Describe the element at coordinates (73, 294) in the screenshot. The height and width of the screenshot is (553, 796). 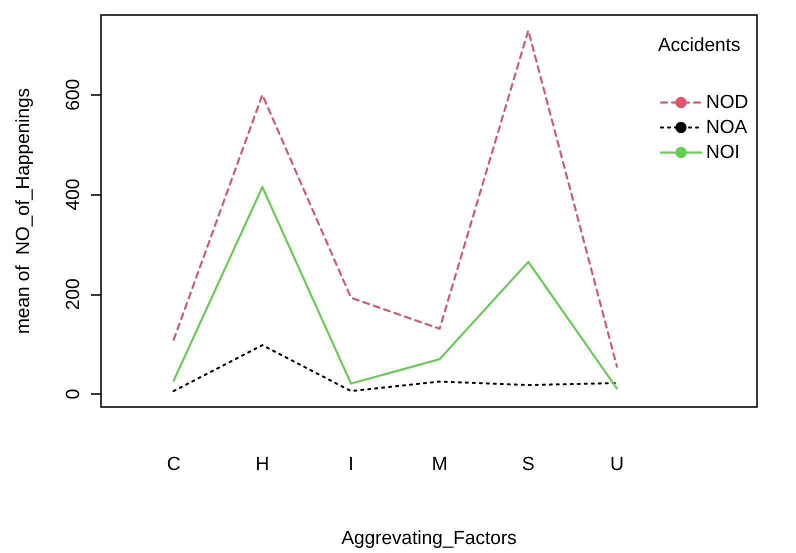
I see `y-tick-label: 200` at that location.